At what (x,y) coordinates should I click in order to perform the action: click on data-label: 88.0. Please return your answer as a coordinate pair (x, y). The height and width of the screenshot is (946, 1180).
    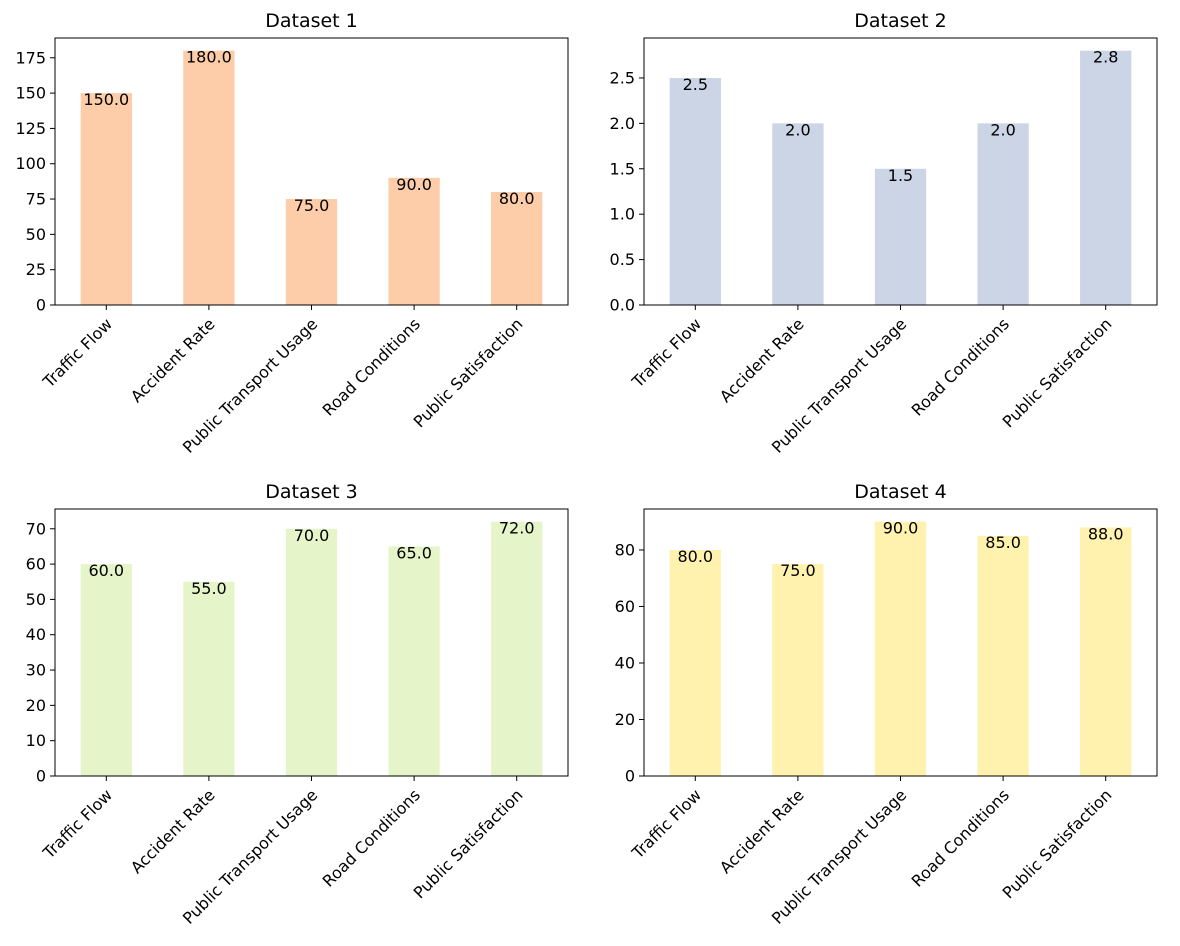
    Looking at the image, I should click on (1106, 533).